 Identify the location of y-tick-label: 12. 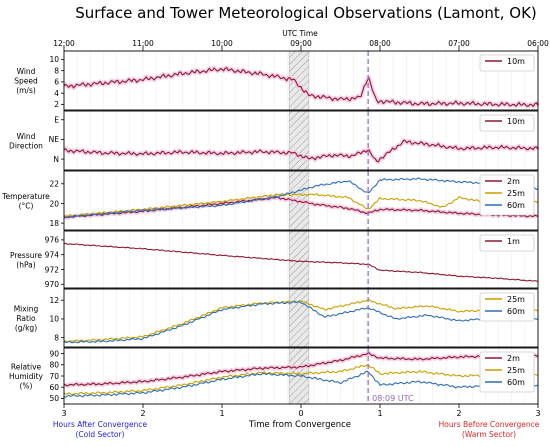
(54, 300).